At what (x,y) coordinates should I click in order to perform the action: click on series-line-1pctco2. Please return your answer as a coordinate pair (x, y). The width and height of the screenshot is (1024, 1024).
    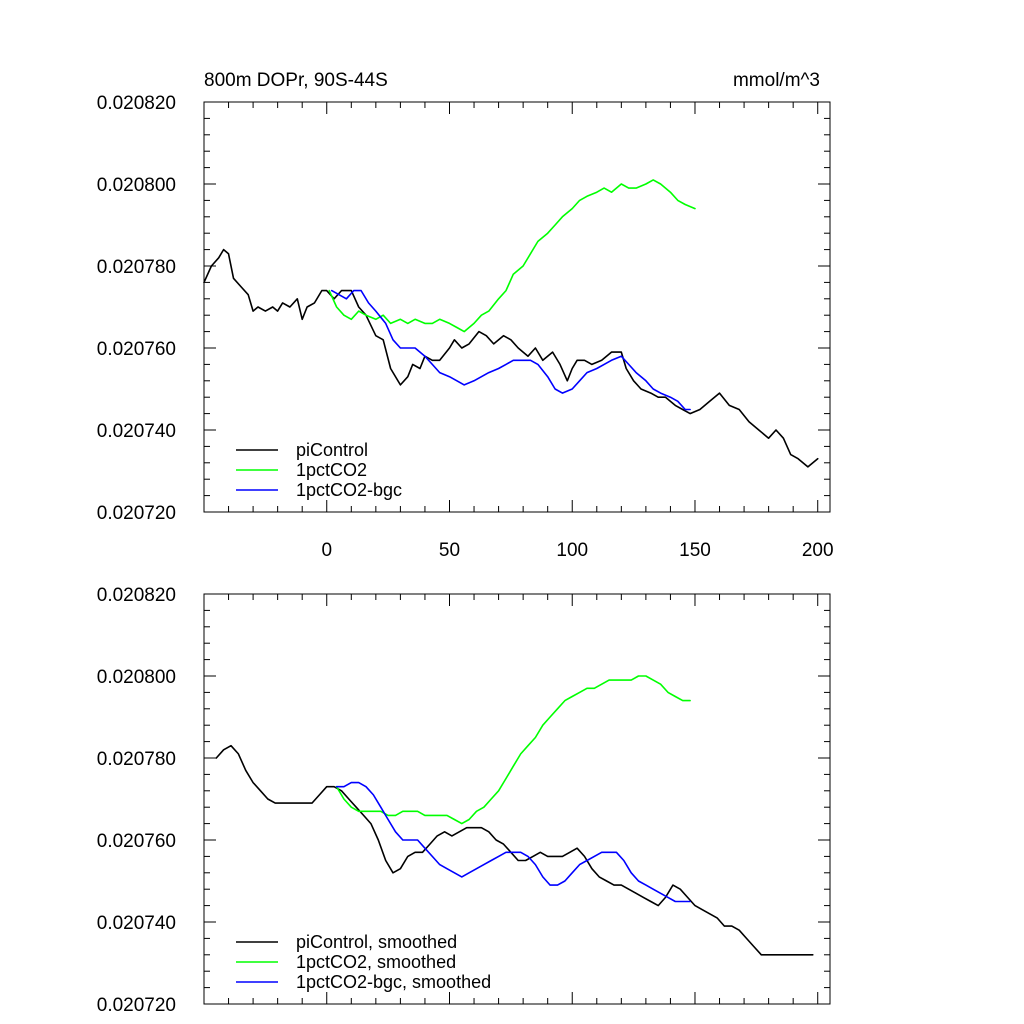
    Looking at the image, I should click on (512, 256).